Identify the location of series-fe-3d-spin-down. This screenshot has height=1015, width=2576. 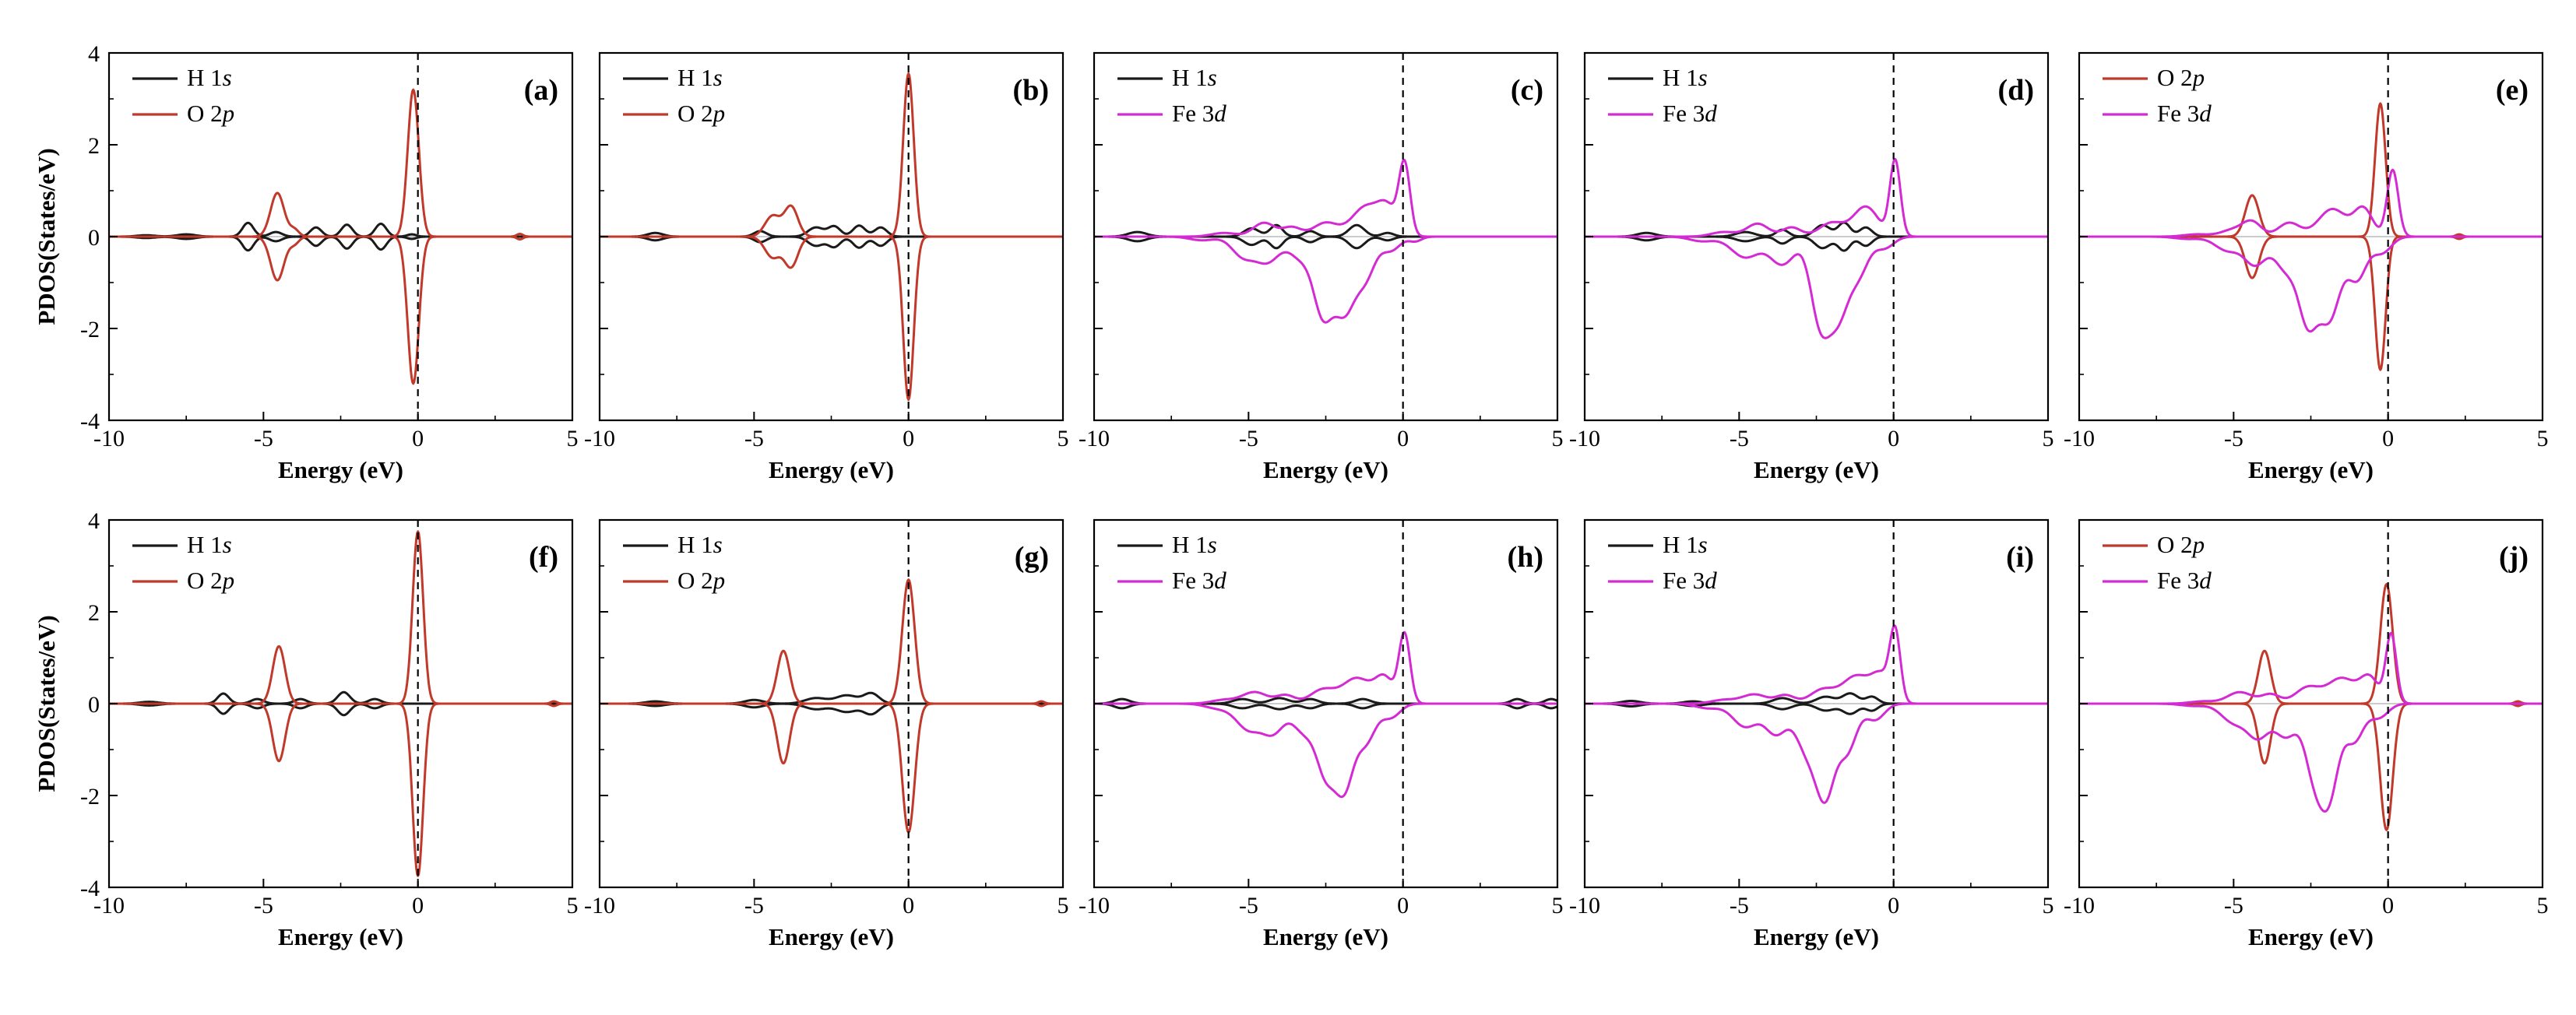
(1816, 753).